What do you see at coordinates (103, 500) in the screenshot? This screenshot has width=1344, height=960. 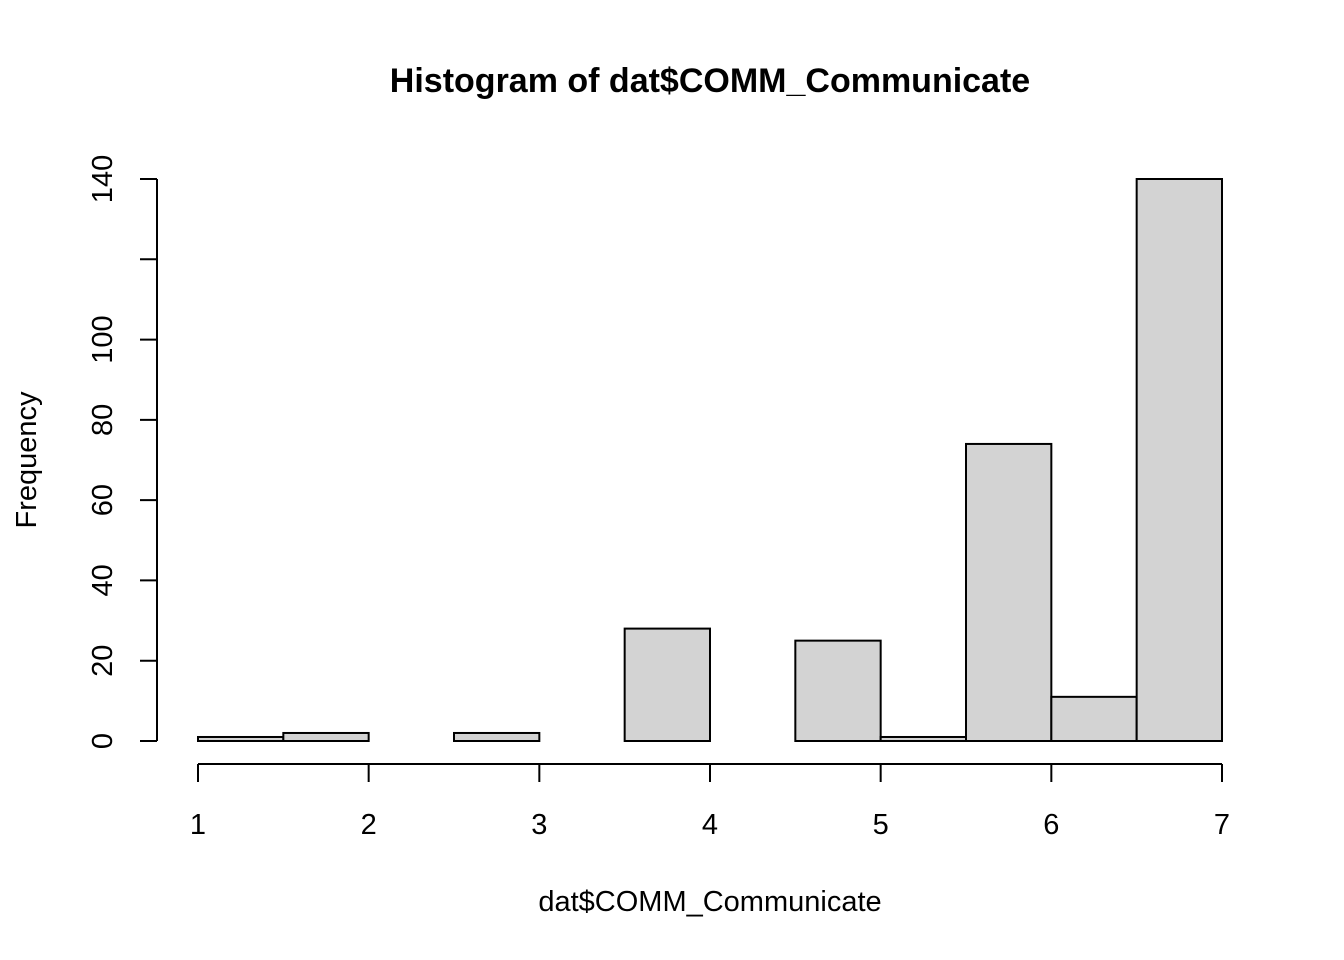 I see `y-tick-label-60: 60` at bounding box center [103, 500].